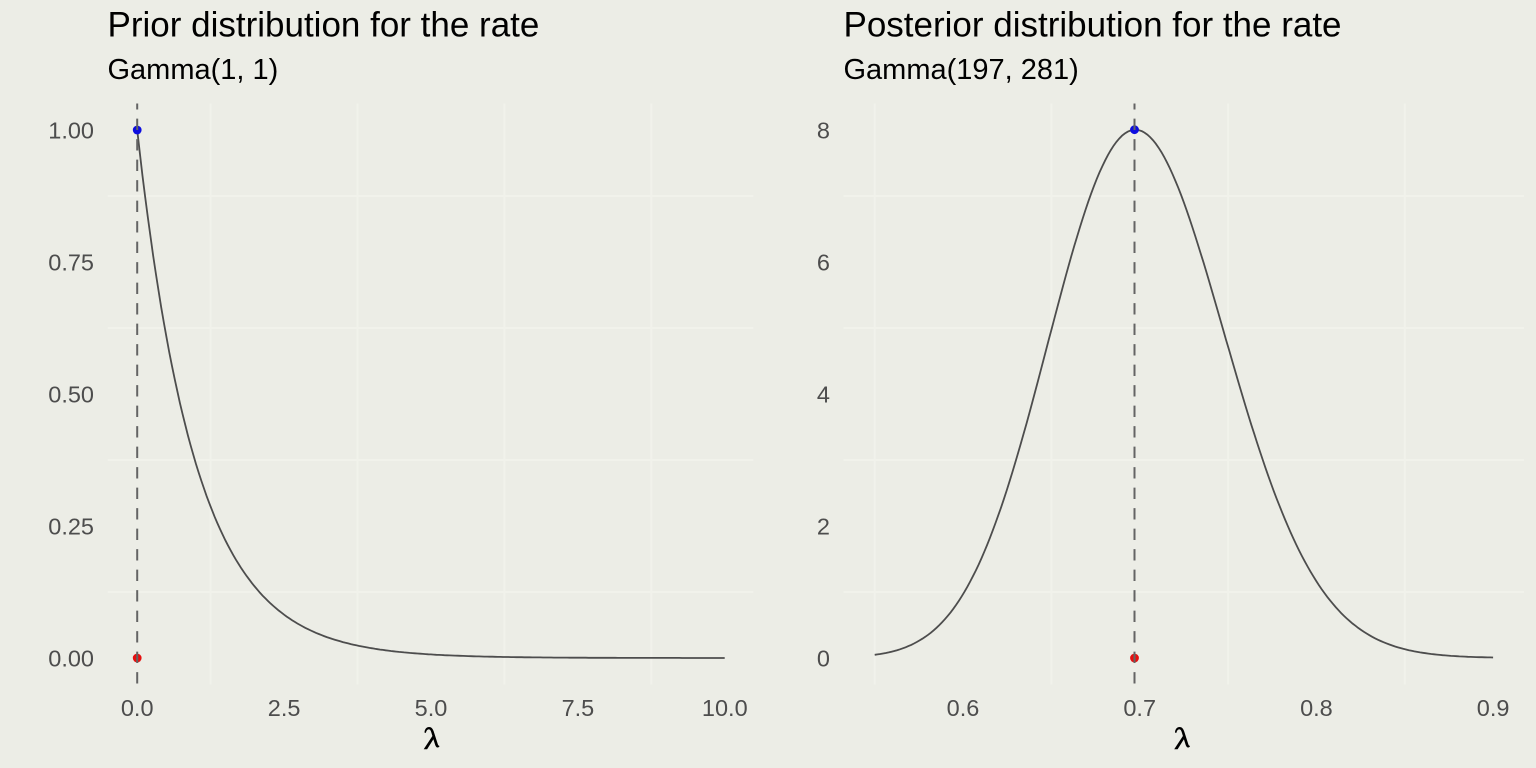 This screenshot has height=768, width=1536. What do you see at coordinates (823, 130) in the screenshot?
I see `svg-text: 8` at bounding box center [823, 130].